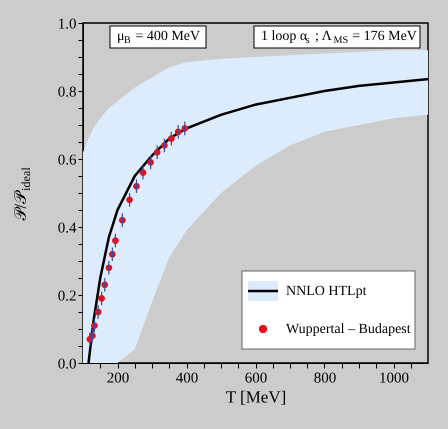  Describe the element at coordinates (67, 160) in the screenshot. I see `y-tick-label: 0.6` at that location.